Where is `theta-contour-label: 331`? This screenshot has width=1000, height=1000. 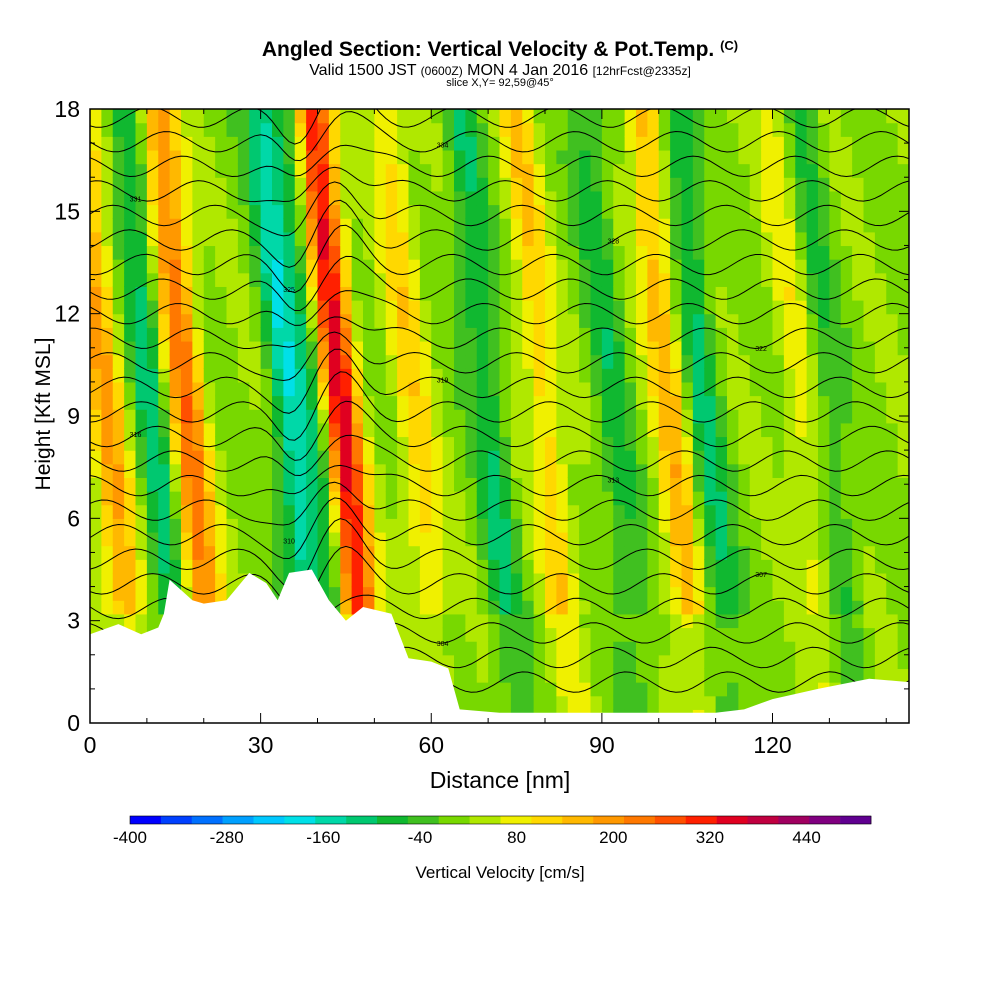
theta-contour-label: 331 is located at coordinates (136, 199).